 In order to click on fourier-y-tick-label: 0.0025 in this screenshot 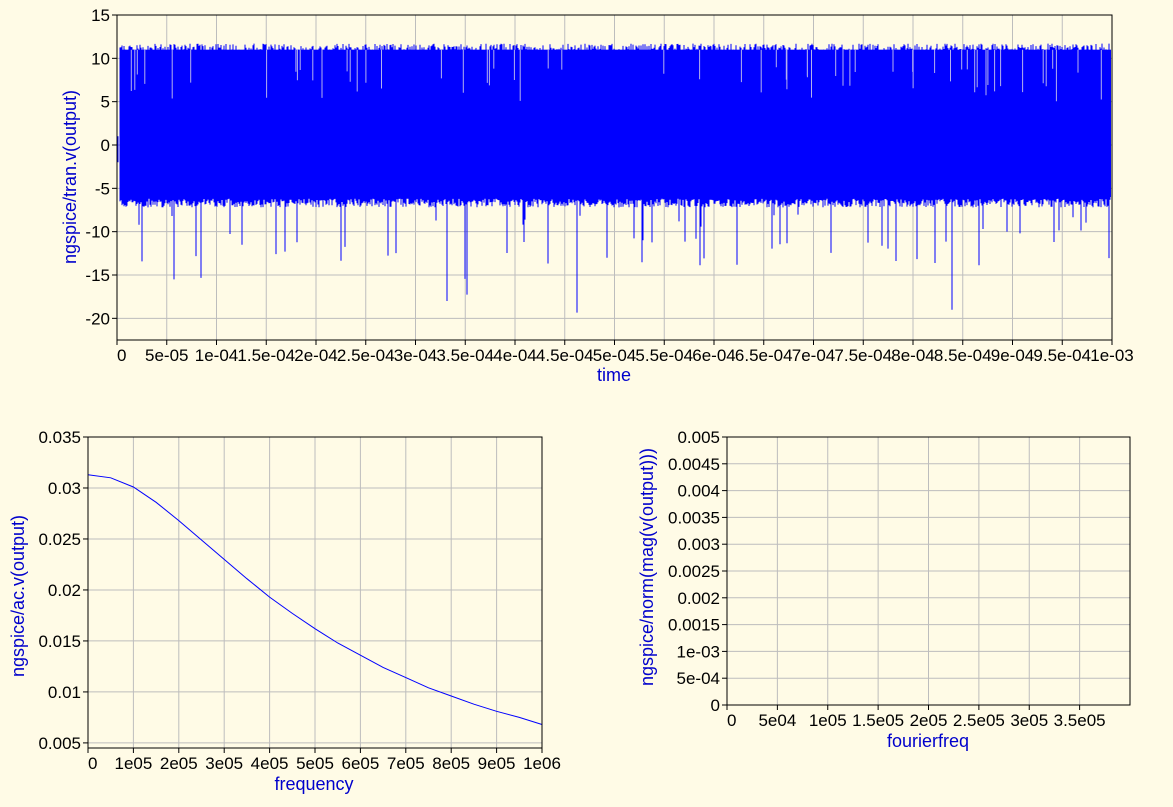, I will do `click(694, 571)`.